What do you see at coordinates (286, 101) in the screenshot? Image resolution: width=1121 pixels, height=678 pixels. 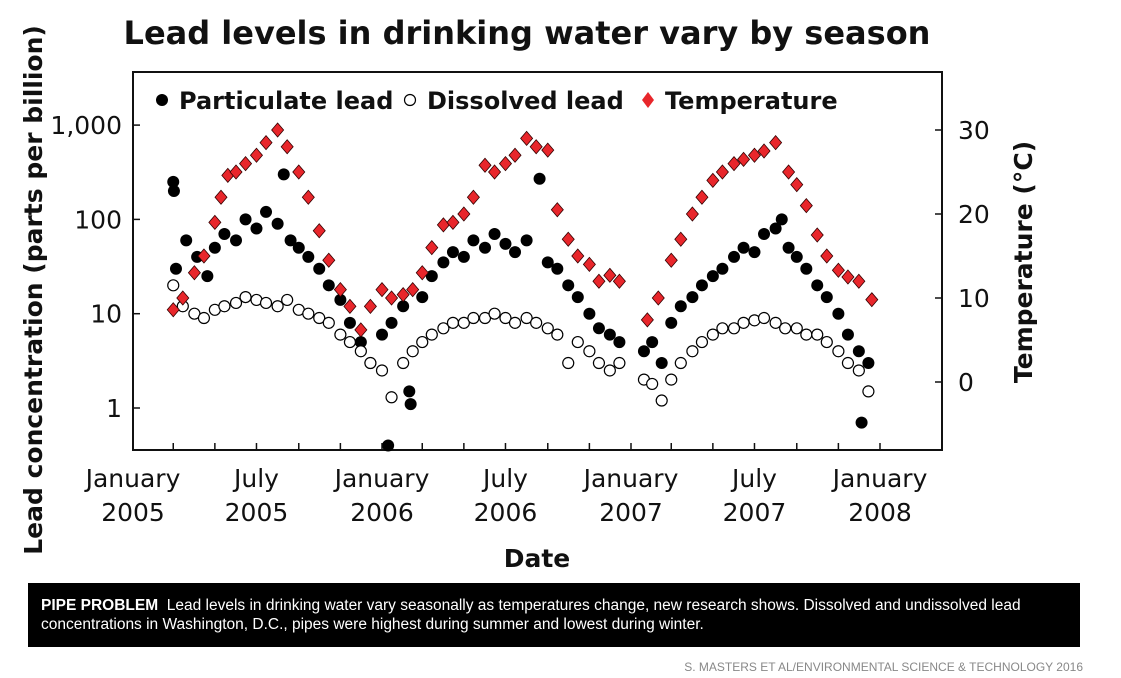 I see `legend-particulate-label: Particulate lead` at bounding box center [286, 101].